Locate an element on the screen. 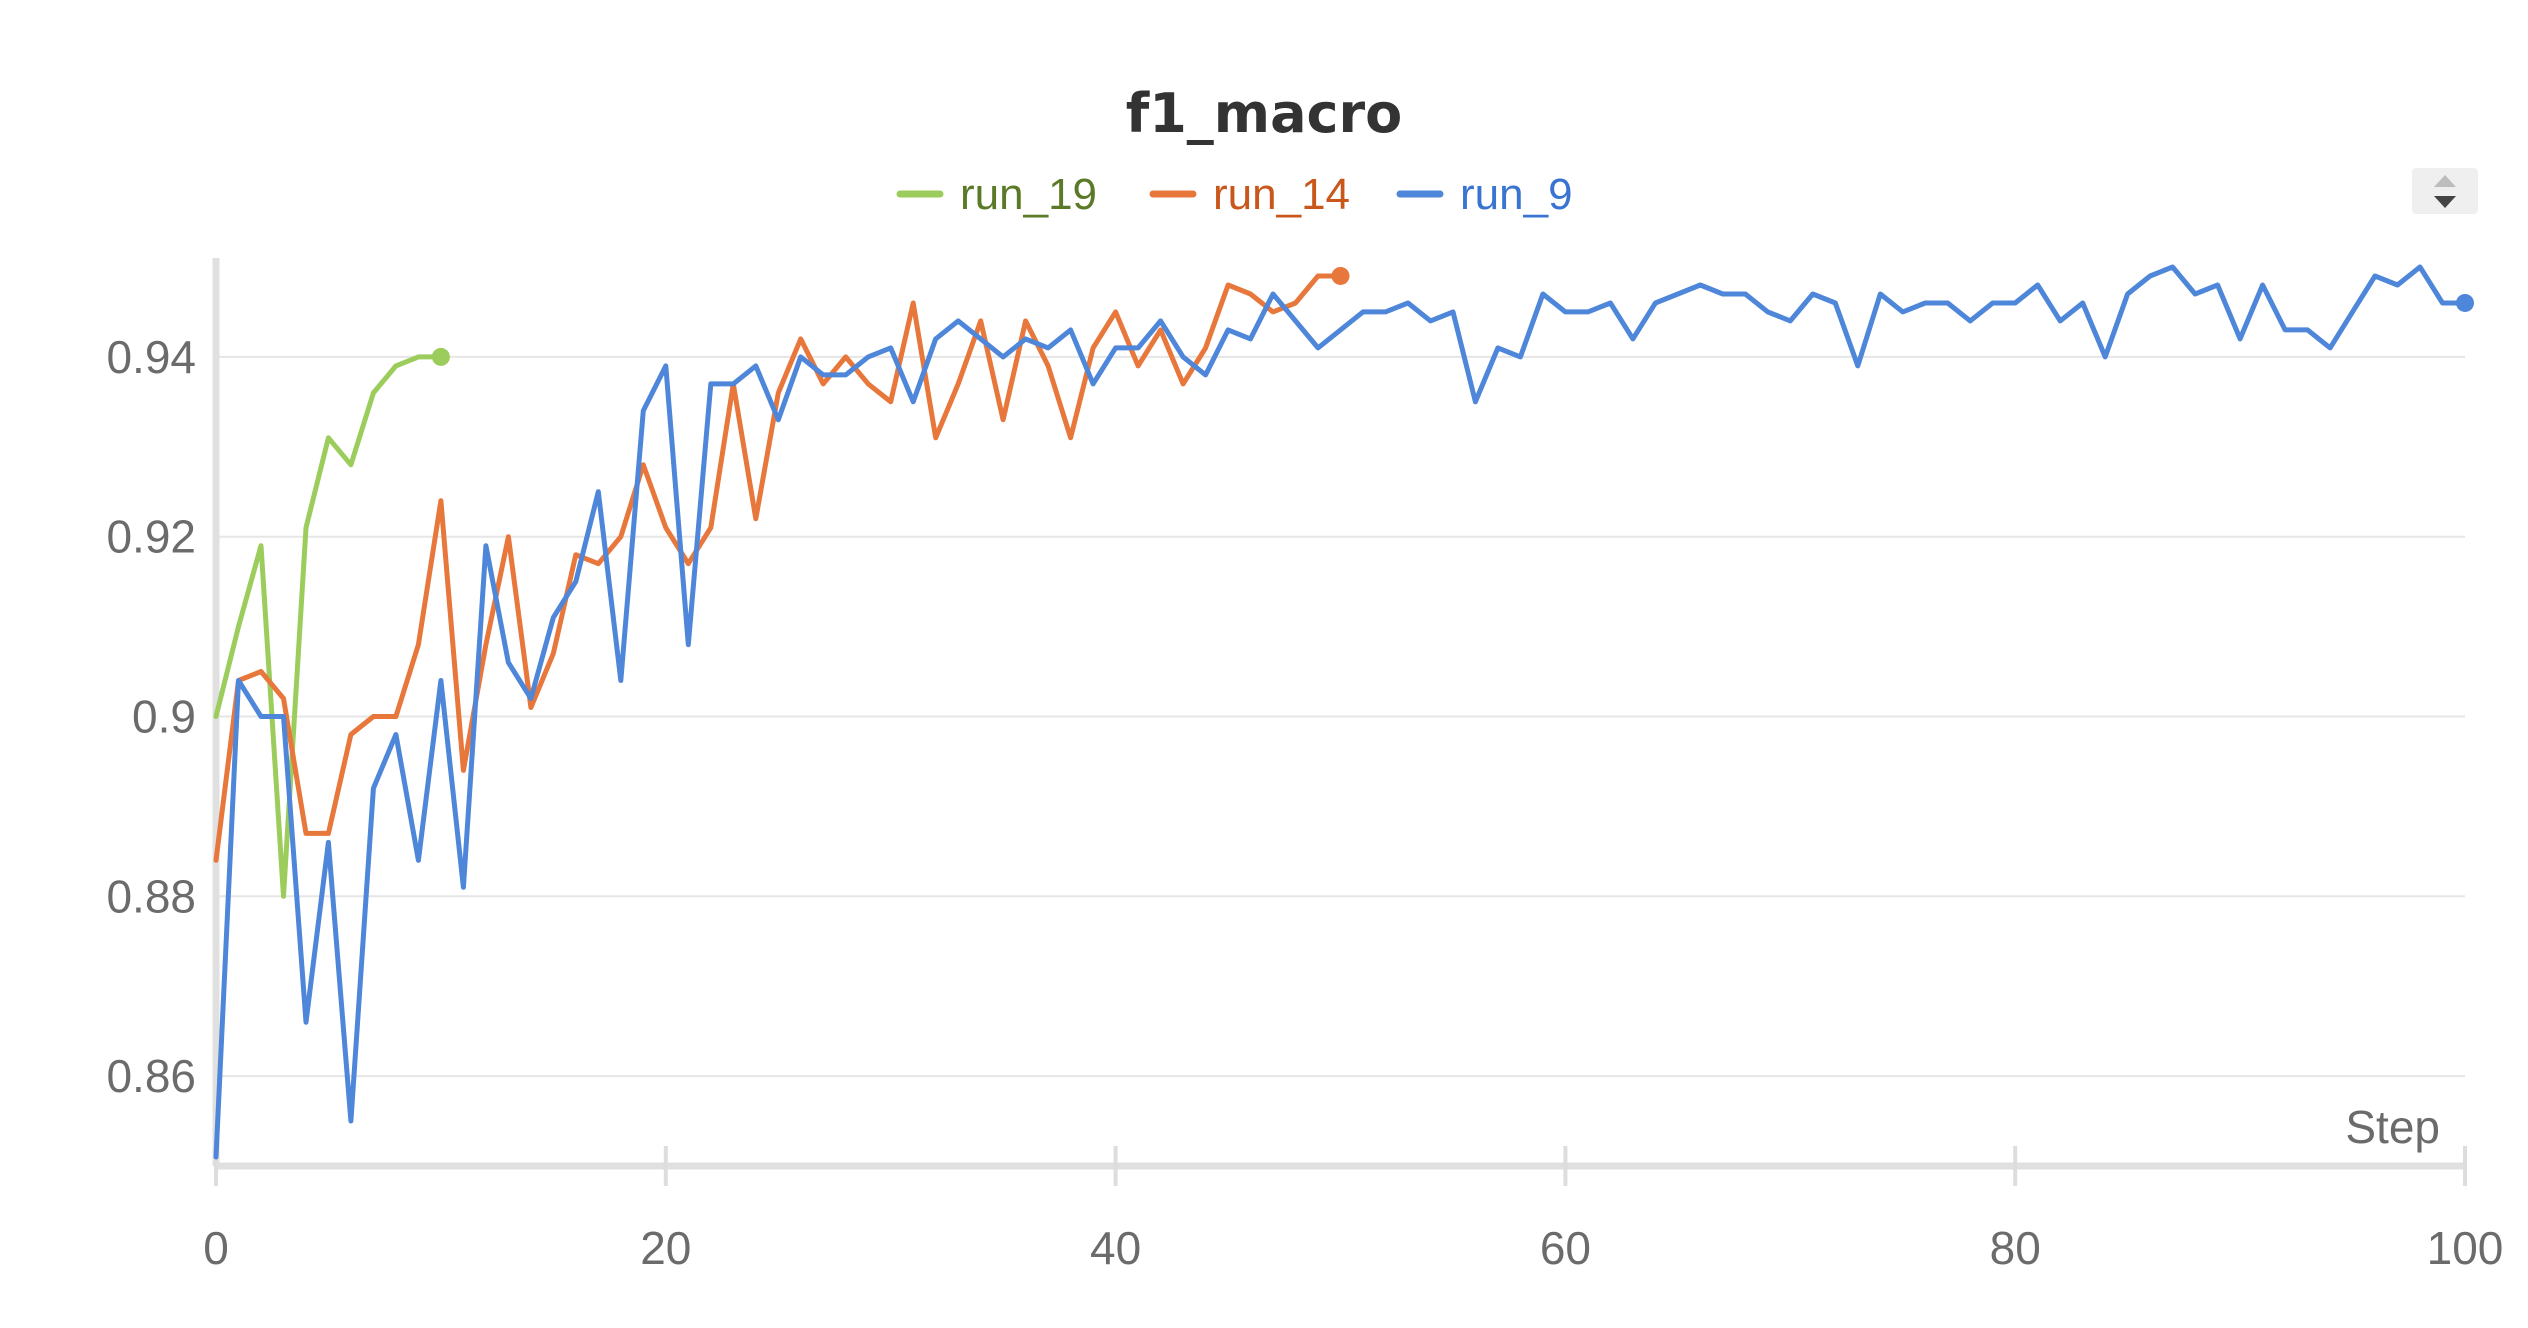  scroll-up-icon is located at coordinates (2445, 181).